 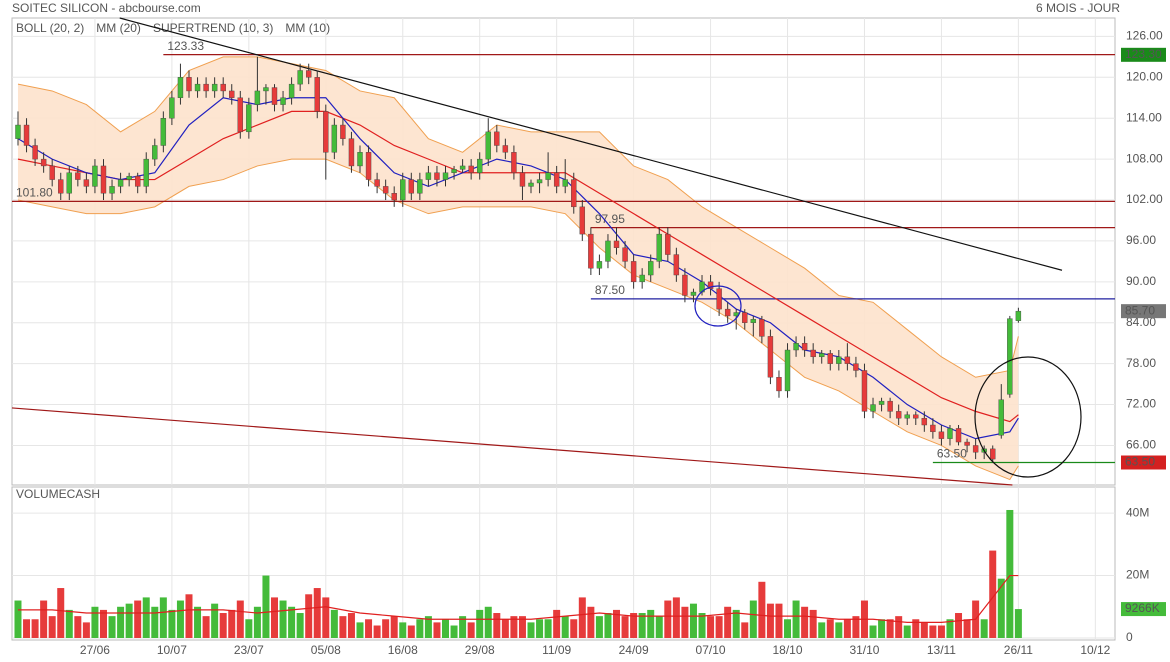 What do you see at coordinates (1141, 322) in the screenshot?
I see `y-tick-label: 84.00` at bounding box center [1141, 322].